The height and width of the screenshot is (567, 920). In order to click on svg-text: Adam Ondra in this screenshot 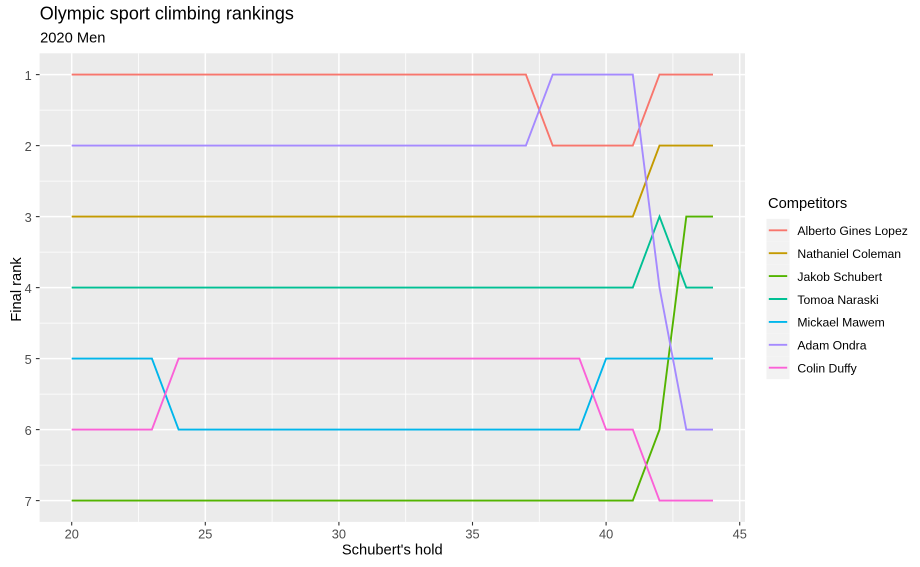, I will do `click(831, 346)`.